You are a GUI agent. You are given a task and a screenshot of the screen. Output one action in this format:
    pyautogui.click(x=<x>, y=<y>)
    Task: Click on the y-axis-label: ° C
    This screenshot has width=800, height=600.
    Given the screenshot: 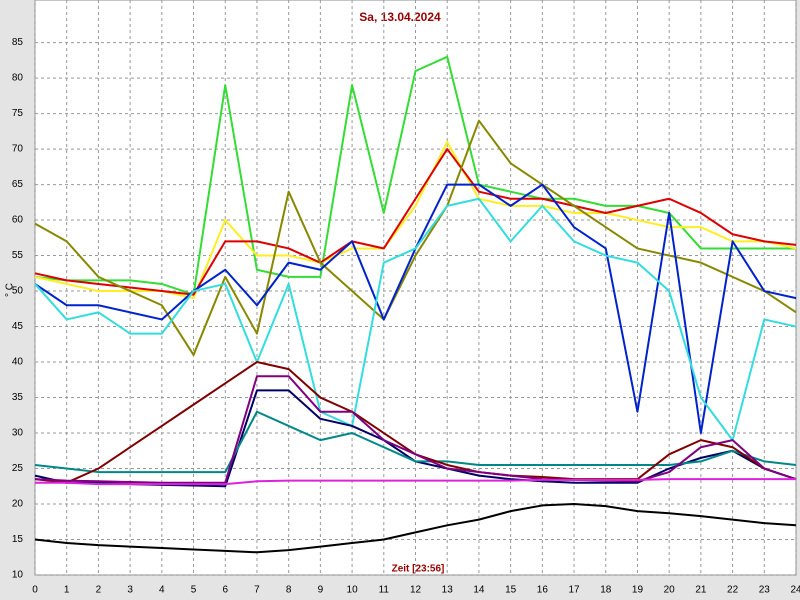 What is the action you would take?
    pyautogui.click(x=10, y=290)
    